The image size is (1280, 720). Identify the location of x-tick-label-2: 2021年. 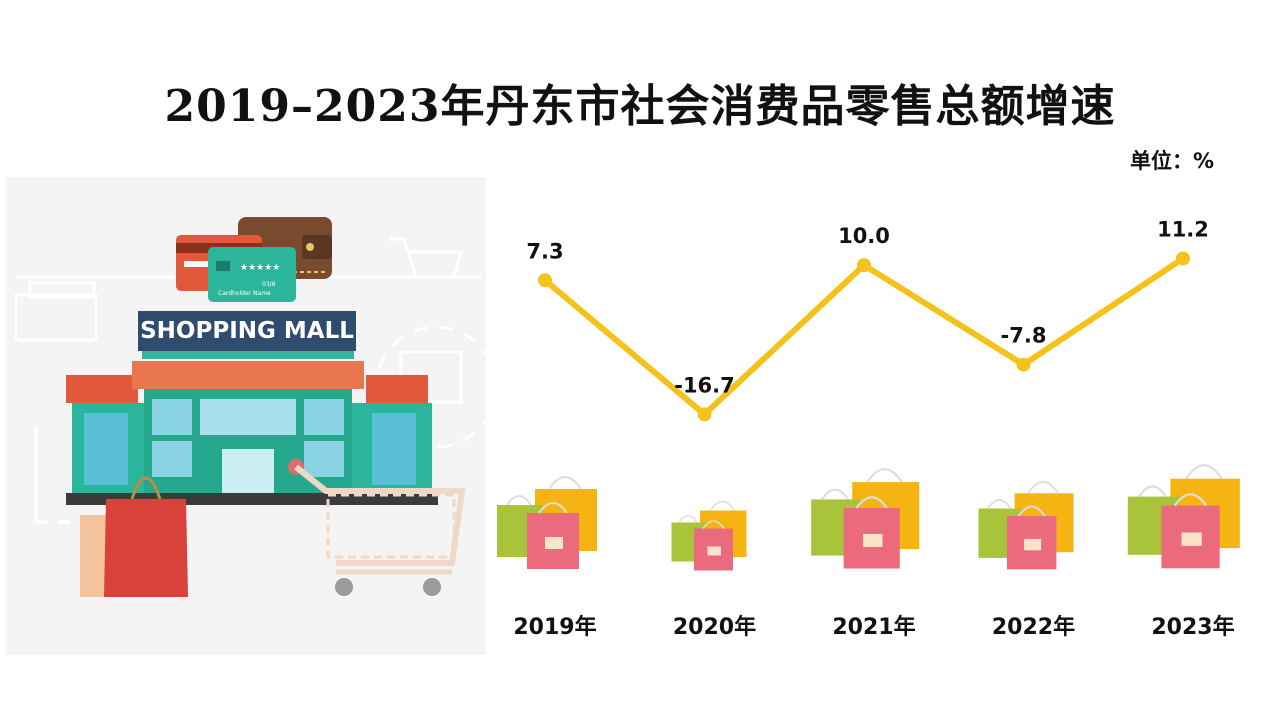
(873, 627).